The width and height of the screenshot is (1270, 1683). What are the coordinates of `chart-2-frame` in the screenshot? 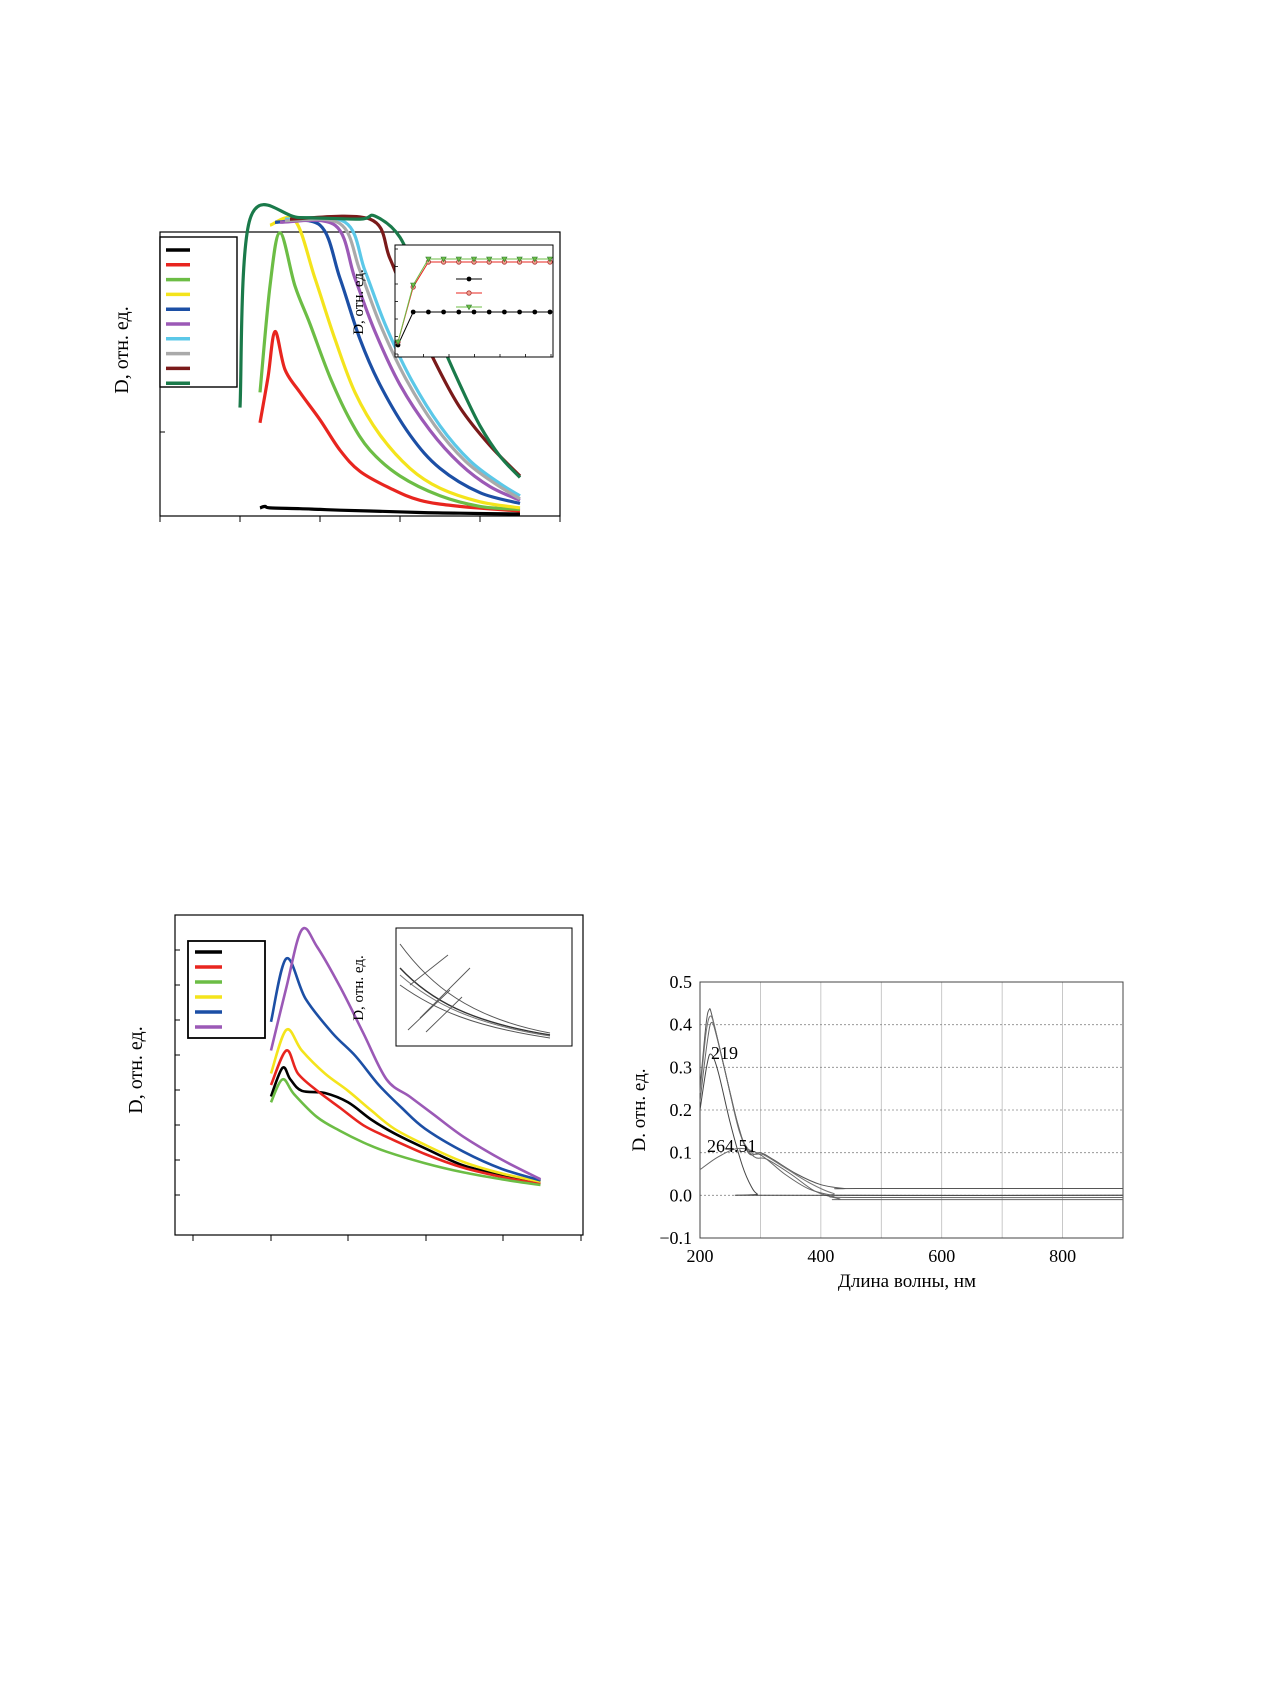 It's located at (379, 1075).